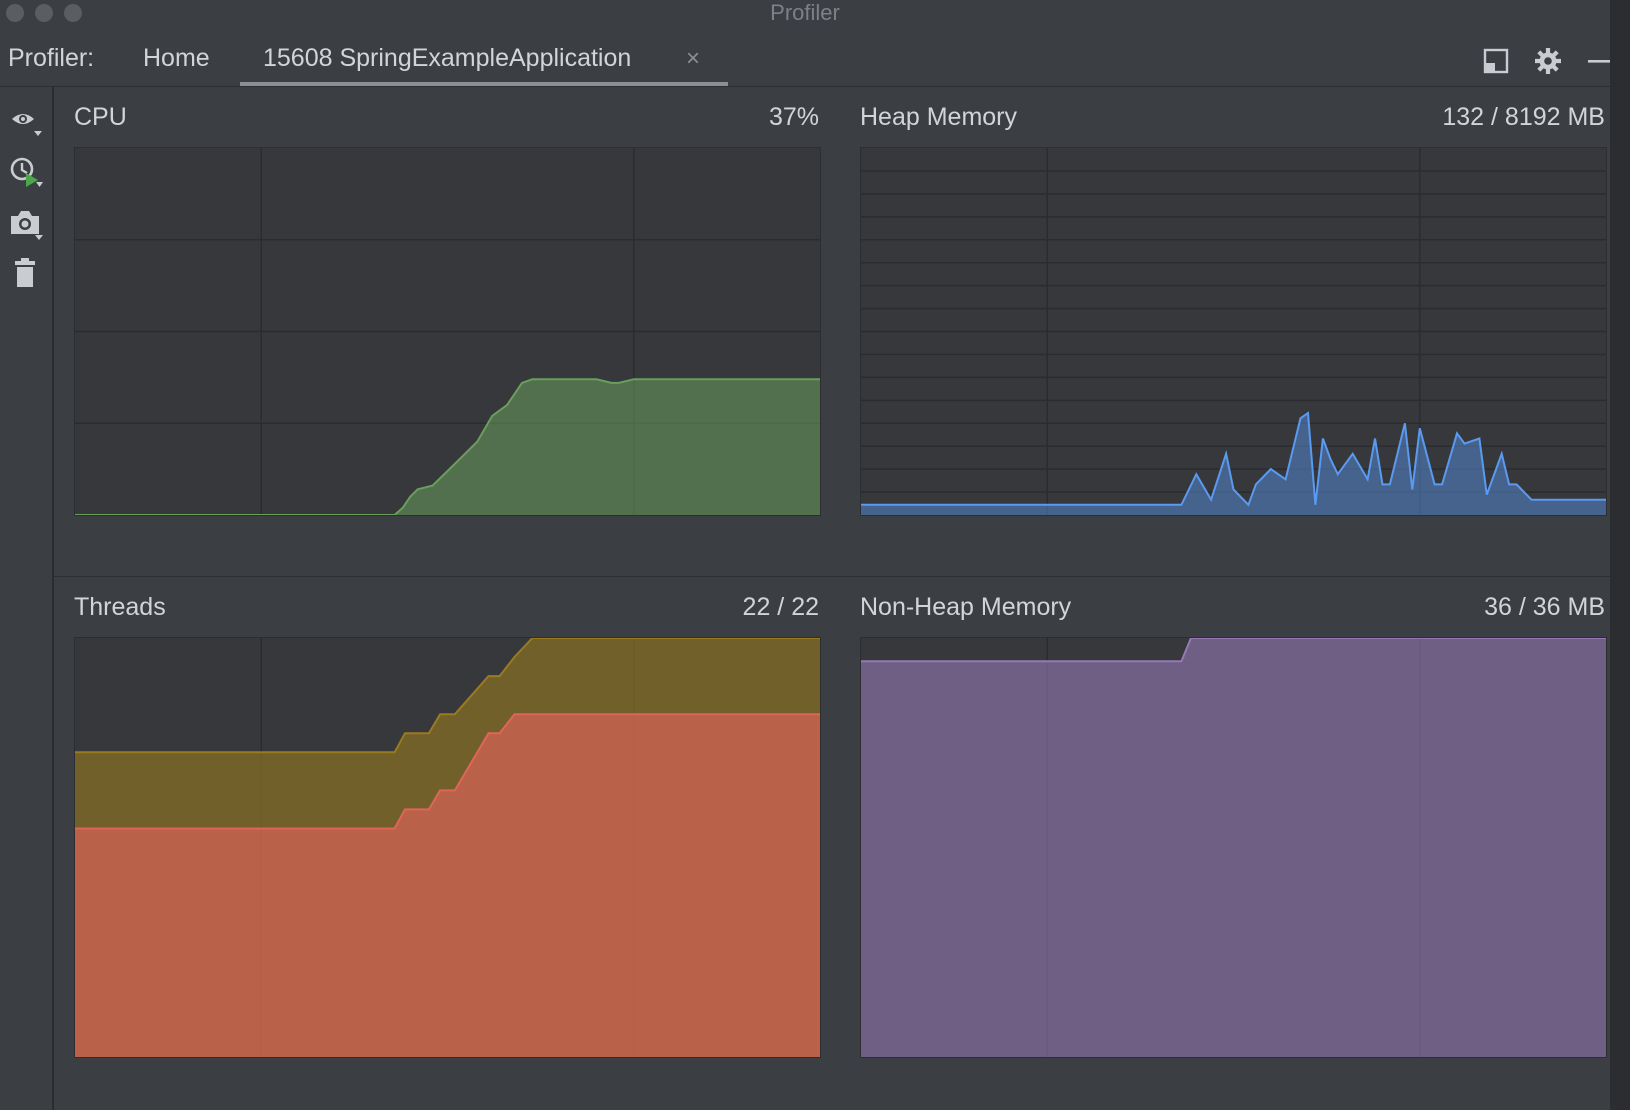 The image size is (1630, 1110). I want to click on window-zoom-dot, so click(73, 13).